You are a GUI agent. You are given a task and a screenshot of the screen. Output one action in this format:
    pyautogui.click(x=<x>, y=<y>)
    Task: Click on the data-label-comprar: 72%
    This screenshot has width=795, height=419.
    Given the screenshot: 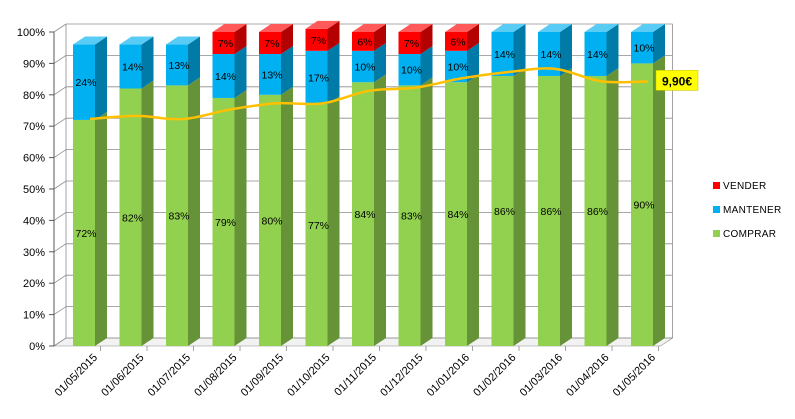 What is the action you would take?
    pyautogui.click(x=85, y=234)
    